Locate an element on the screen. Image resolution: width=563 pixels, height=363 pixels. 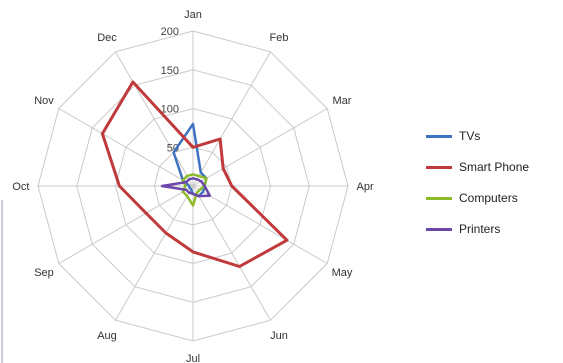
legend-swatch-smart-phones is located at coordinates (439, 167).